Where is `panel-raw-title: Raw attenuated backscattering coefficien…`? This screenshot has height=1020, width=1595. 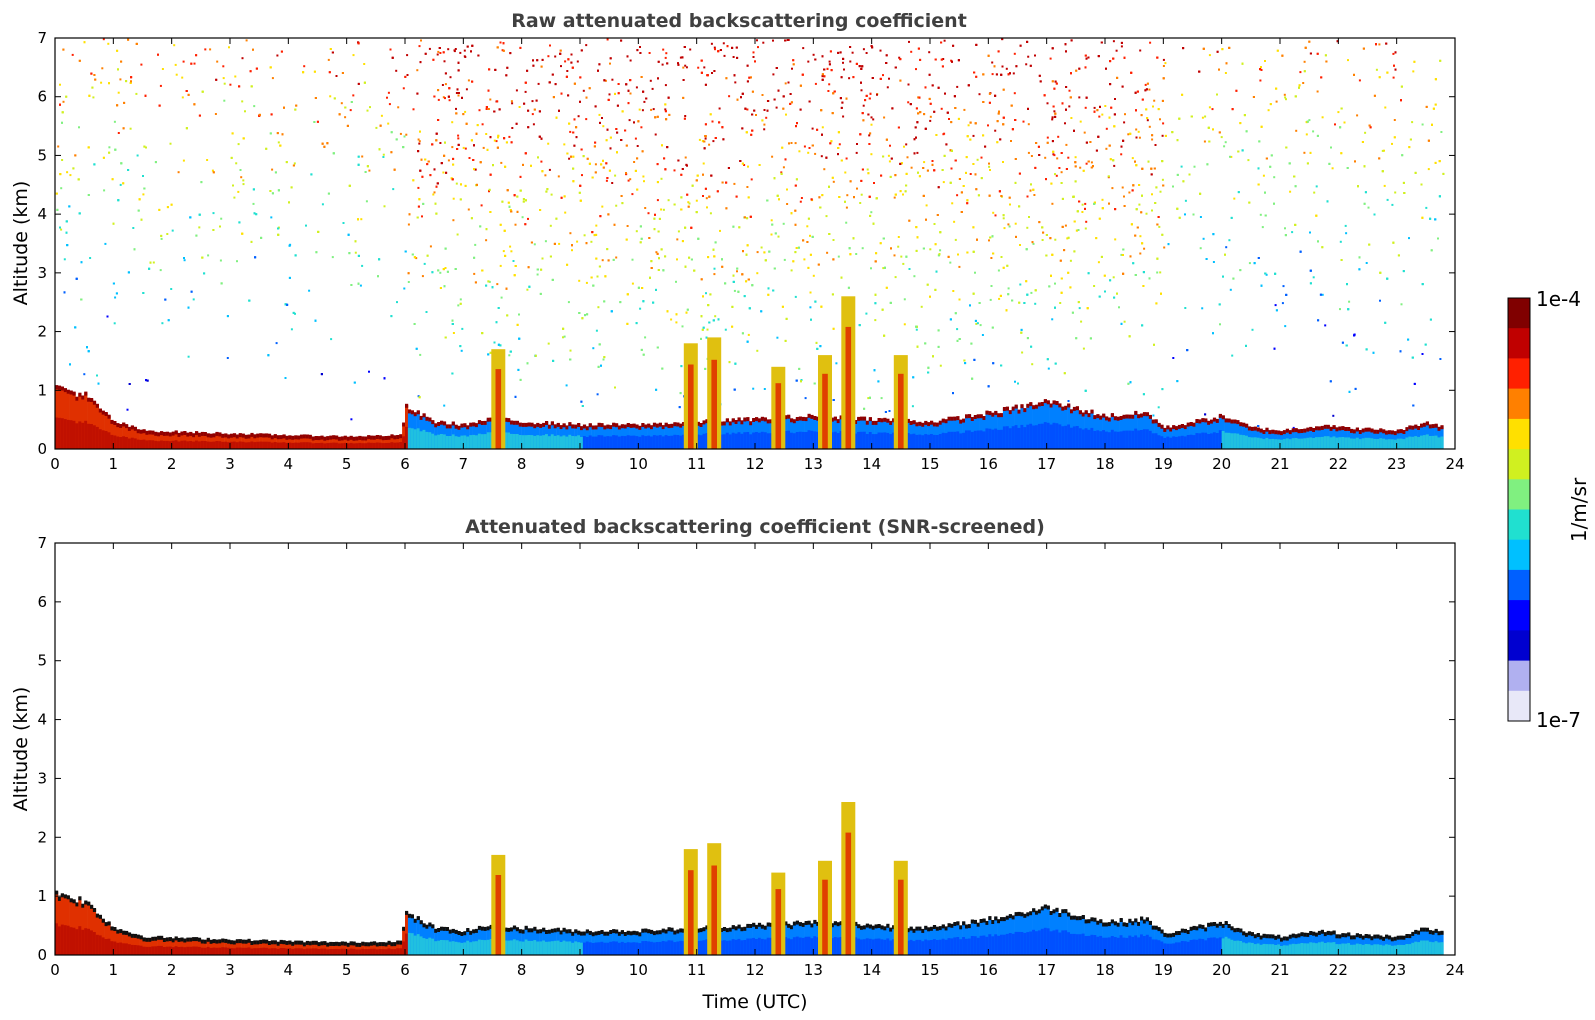
panel-raw-title: Raw attenuated backscattering coefficien… is located at coordinates (739, 21).